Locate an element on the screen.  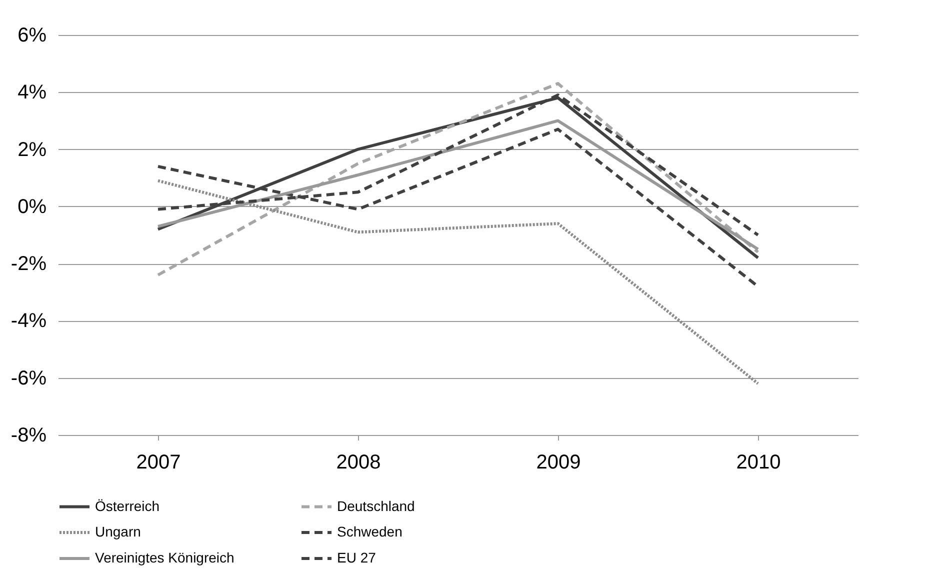
legend-label: Vereinigtes Königreich is located at coordinates (164, 558).